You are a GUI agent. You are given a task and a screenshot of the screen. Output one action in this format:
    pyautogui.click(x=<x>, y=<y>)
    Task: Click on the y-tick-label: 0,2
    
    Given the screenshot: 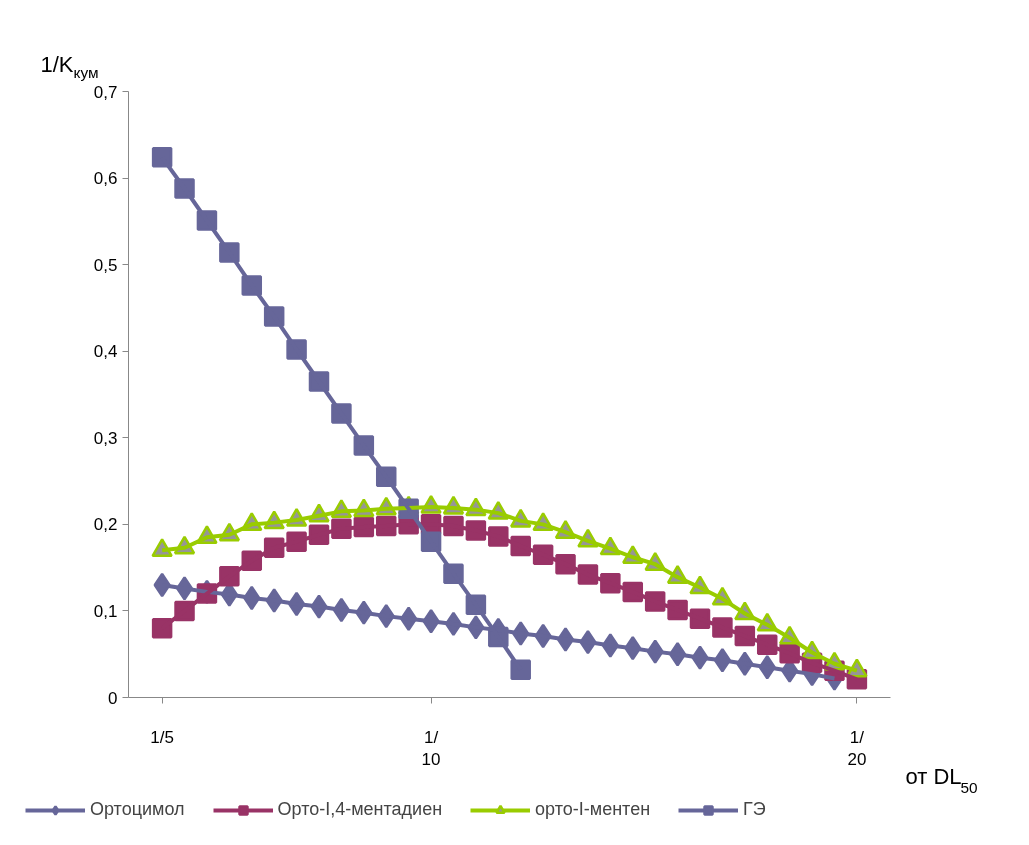 What is the action you would take?
    pyautogui.click(x=105, y=525)
    